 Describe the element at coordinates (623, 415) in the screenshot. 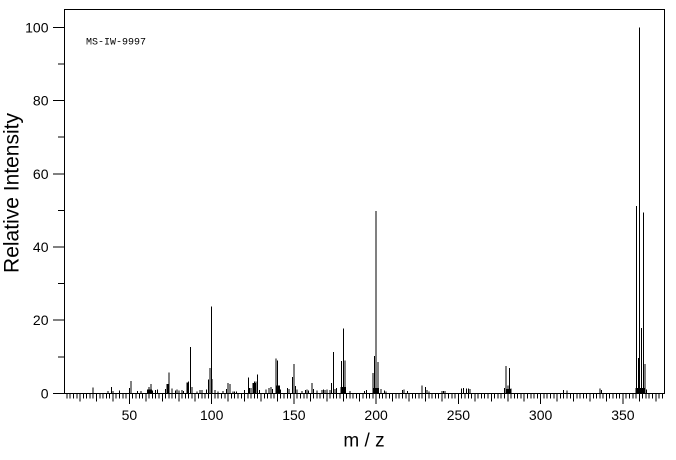

I see `svg-text: 350` at that location.